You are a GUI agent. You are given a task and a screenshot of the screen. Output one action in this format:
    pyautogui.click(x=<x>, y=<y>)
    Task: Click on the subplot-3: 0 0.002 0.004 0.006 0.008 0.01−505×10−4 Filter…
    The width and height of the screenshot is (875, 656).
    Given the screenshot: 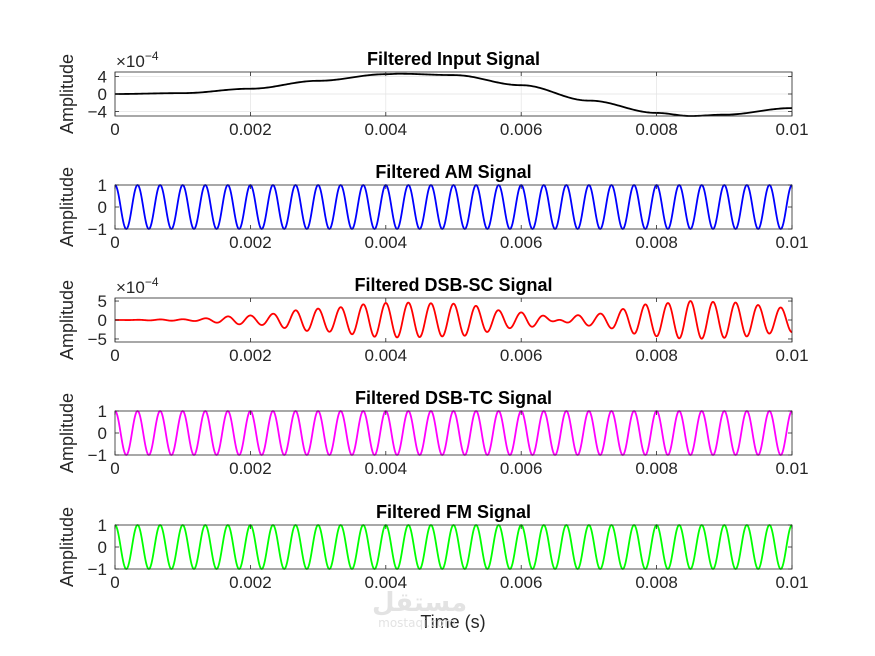 What is the action you would take?
    pyautogui.click(x=433, y=320)
    